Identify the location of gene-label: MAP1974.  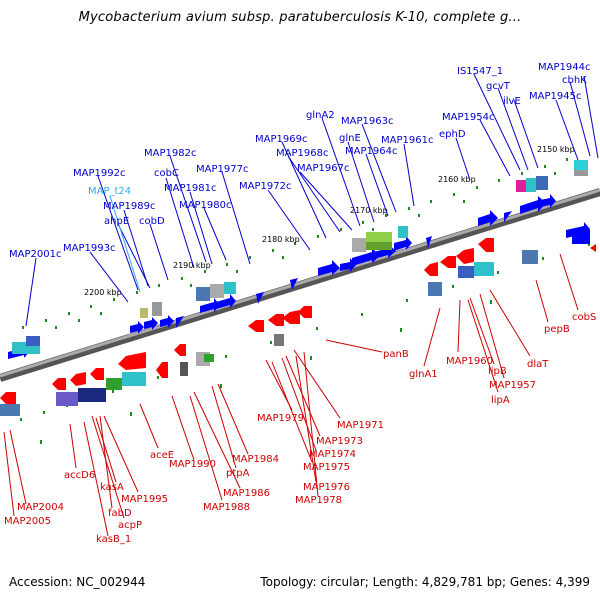
(332, 454).